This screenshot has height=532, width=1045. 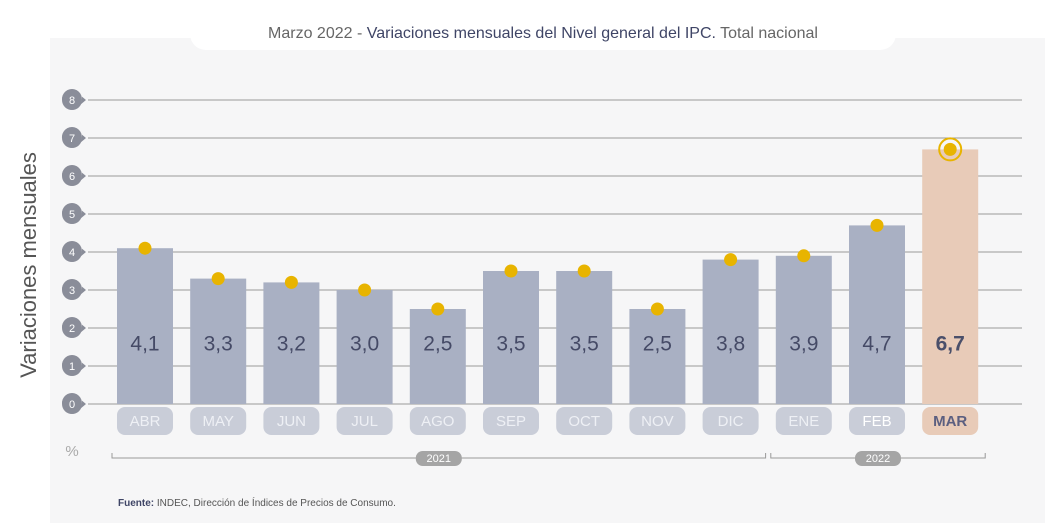 I want to click on x-tick-label: SEP, so click(x=511, y=421).